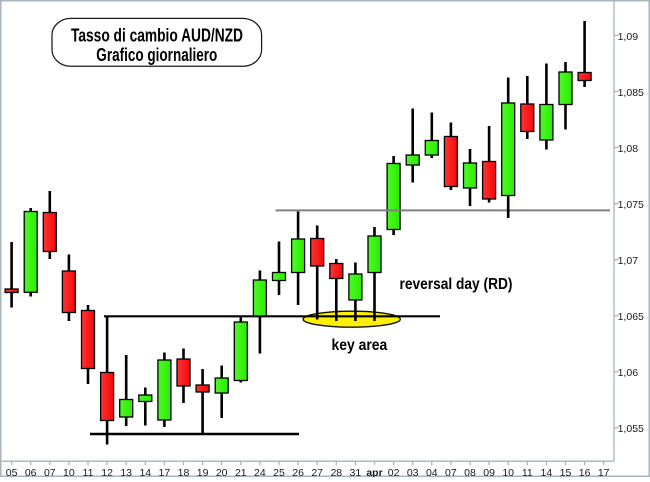 The height and width of the screenshot is (482, 650). I want to click on svg-text: 1,055, so click(631, 429).